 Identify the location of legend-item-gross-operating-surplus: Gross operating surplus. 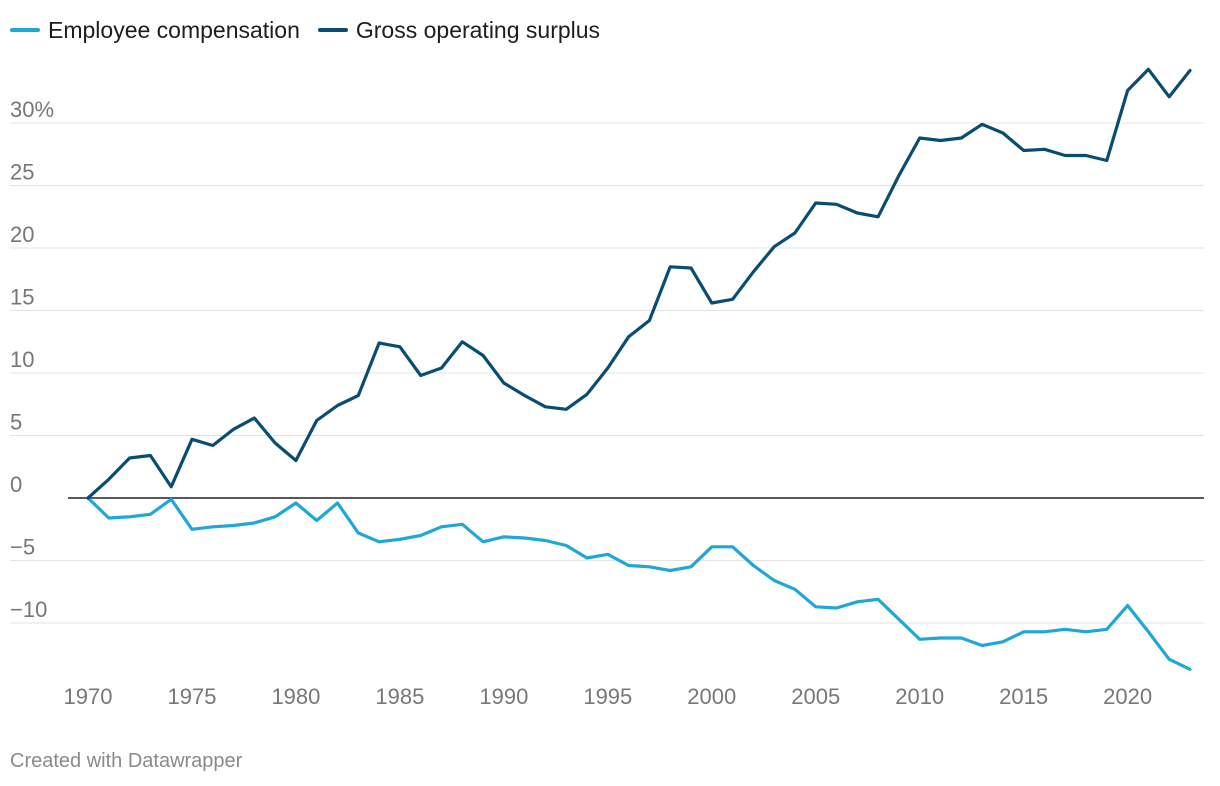
(459, 30).